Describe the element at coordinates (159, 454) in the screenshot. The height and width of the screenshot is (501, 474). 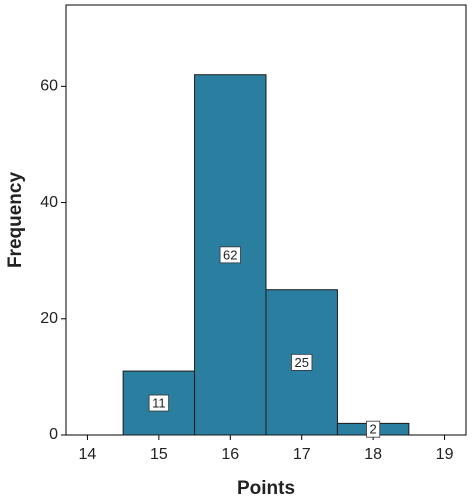
I see `x-tick-label: 15` at that location.